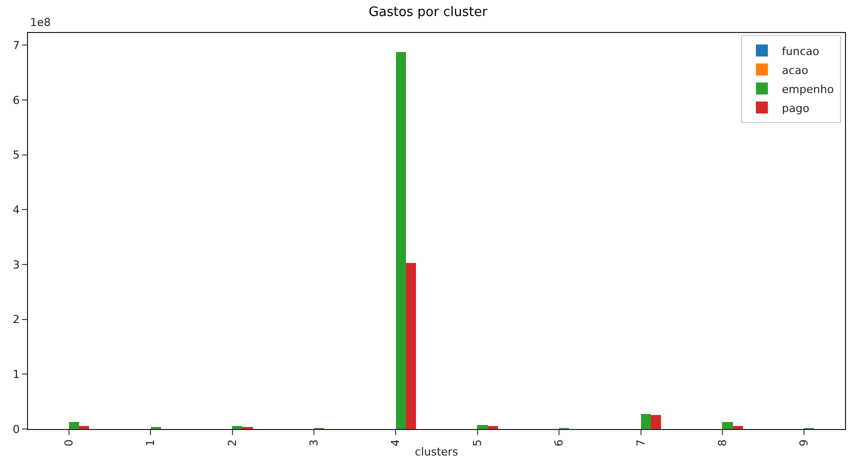 The image size is (856, 466). Describe the element at coordinates (723, 442) in the screenshot. I see `x-tick-label: 8` at that location.